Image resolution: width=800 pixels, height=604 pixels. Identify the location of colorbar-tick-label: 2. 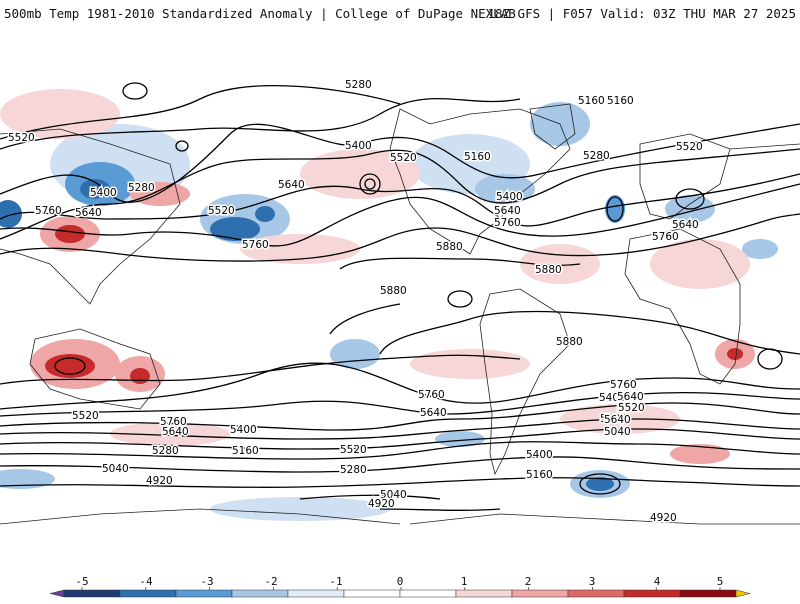
(528, 581).